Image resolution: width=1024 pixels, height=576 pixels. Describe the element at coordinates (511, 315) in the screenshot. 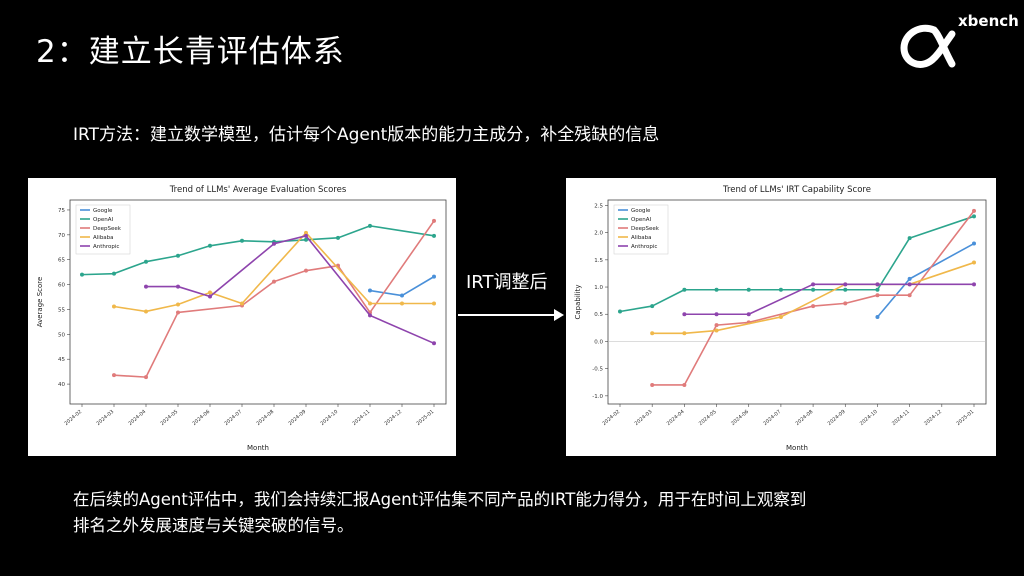

I see `right-arrow-icon` at that location.